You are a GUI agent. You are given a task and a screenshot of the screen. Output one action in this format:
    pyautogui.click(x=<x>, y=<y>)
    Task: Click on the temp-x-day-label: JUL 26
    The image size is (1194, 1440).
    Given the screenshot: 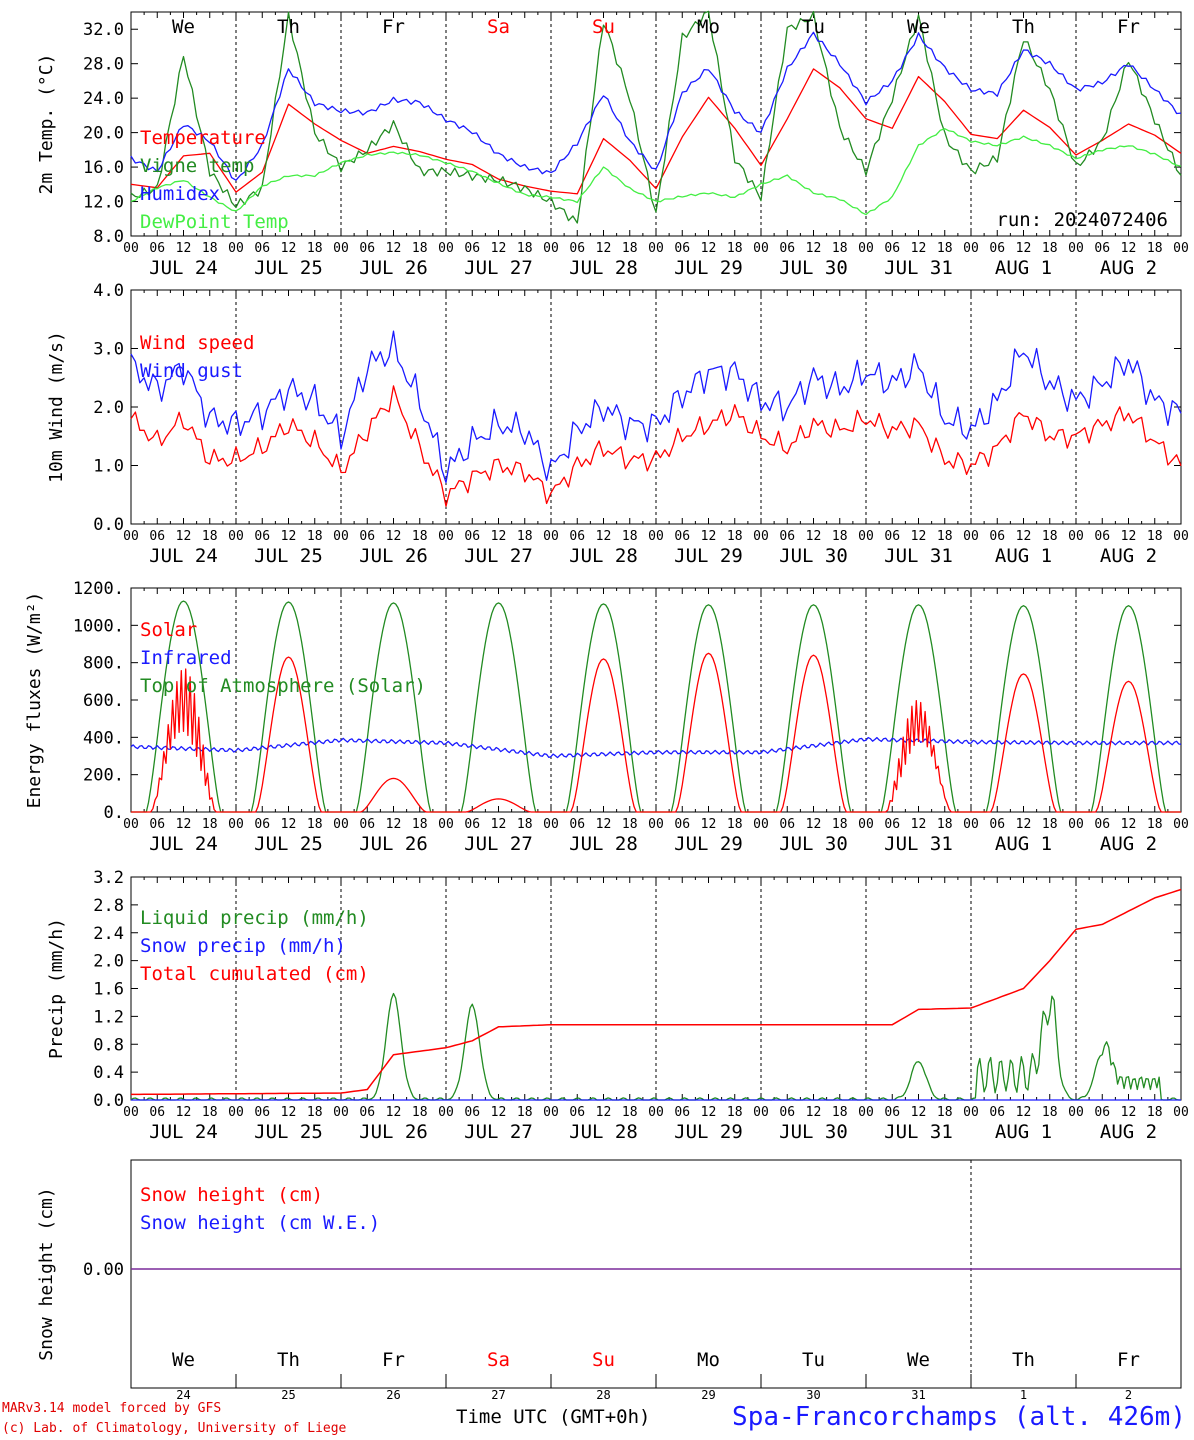 What is the action you would take?
    pyautogui.click(x=393, y=268)
    